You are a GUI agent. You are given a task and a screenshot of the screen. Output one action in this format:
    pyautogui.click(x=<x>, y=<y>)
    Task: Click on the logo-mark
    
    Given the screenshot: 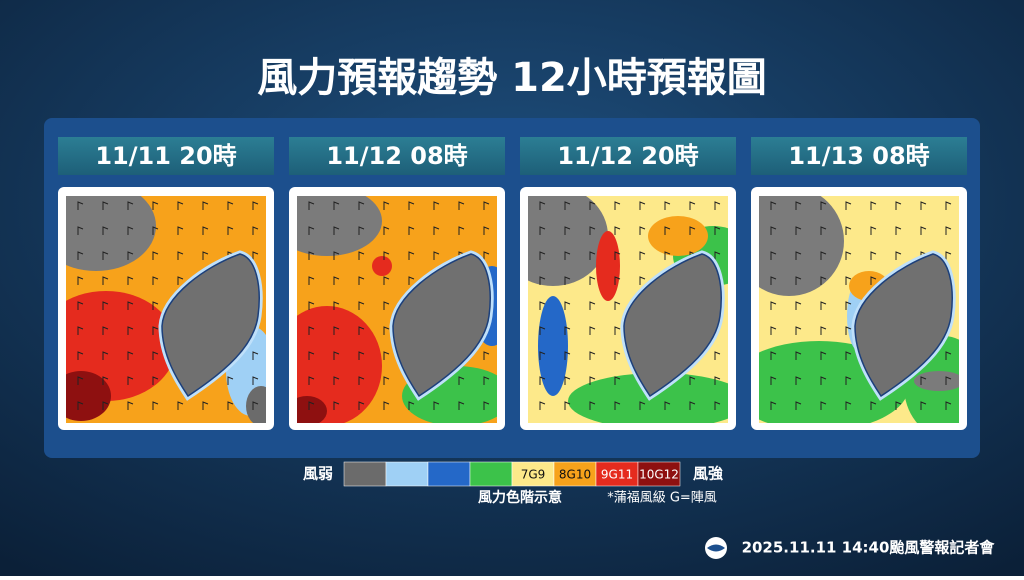 What is the action you would take?
    pyautogui.click(x=716, y=548)
    